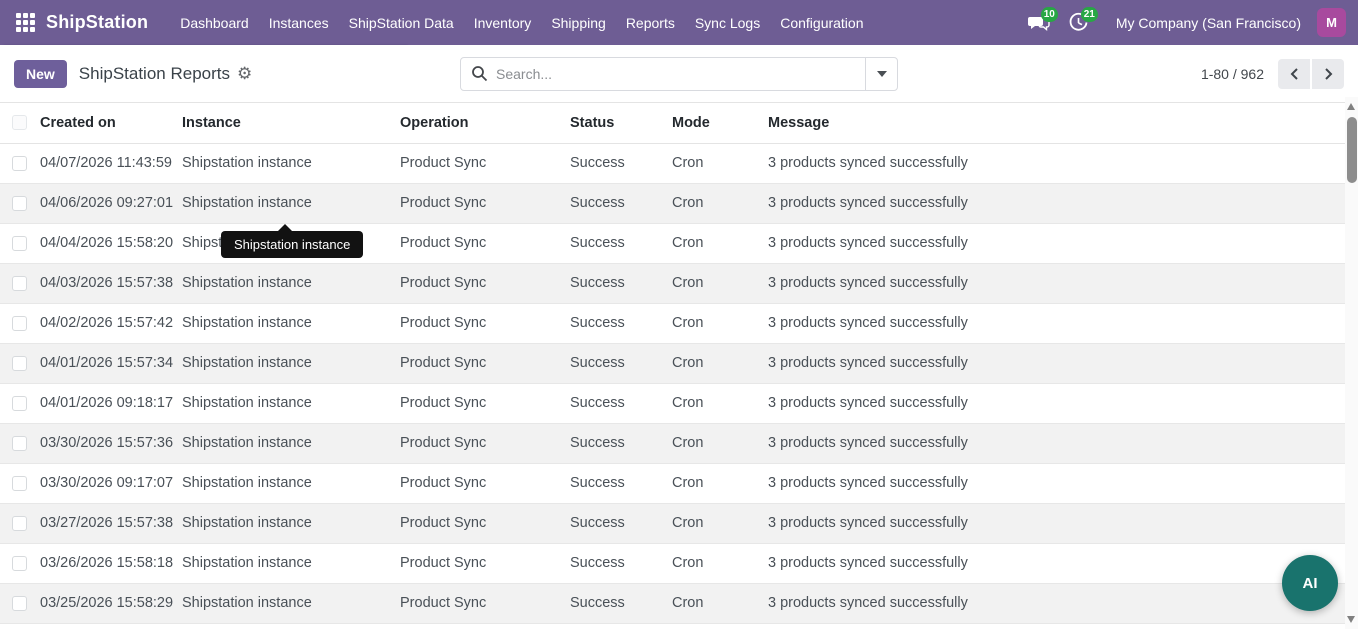  I want to click on cell-created-on: 04/02/2026 15:57:42, so click(111, 323).